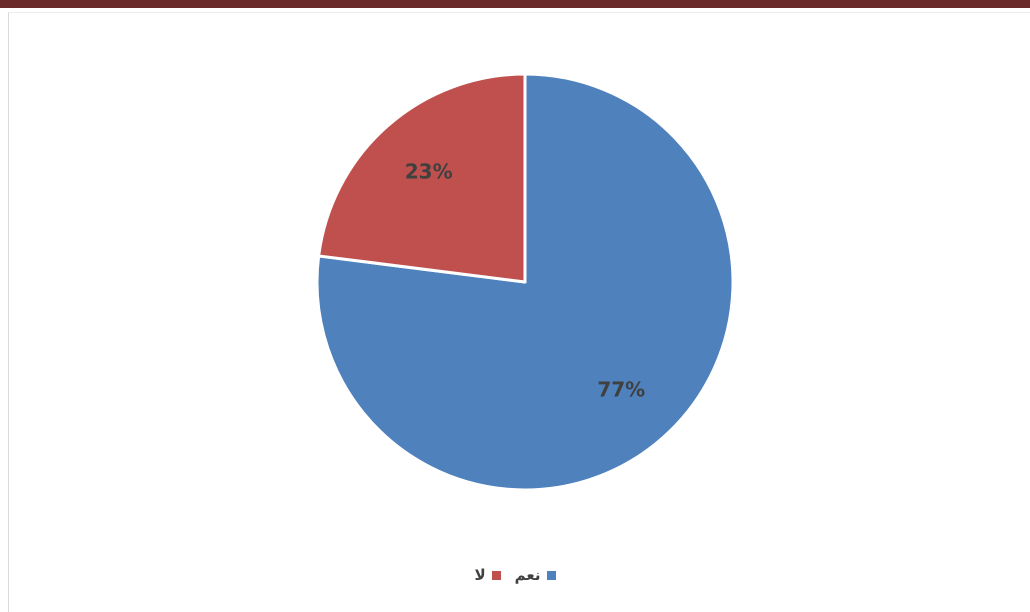 Image resolution: width=1030 pixels, height=612 pixels. What do you see at coordinates (429, 171) in the screenshot?
I see `data-label-no: 23%` at bounding box center [429, 171].